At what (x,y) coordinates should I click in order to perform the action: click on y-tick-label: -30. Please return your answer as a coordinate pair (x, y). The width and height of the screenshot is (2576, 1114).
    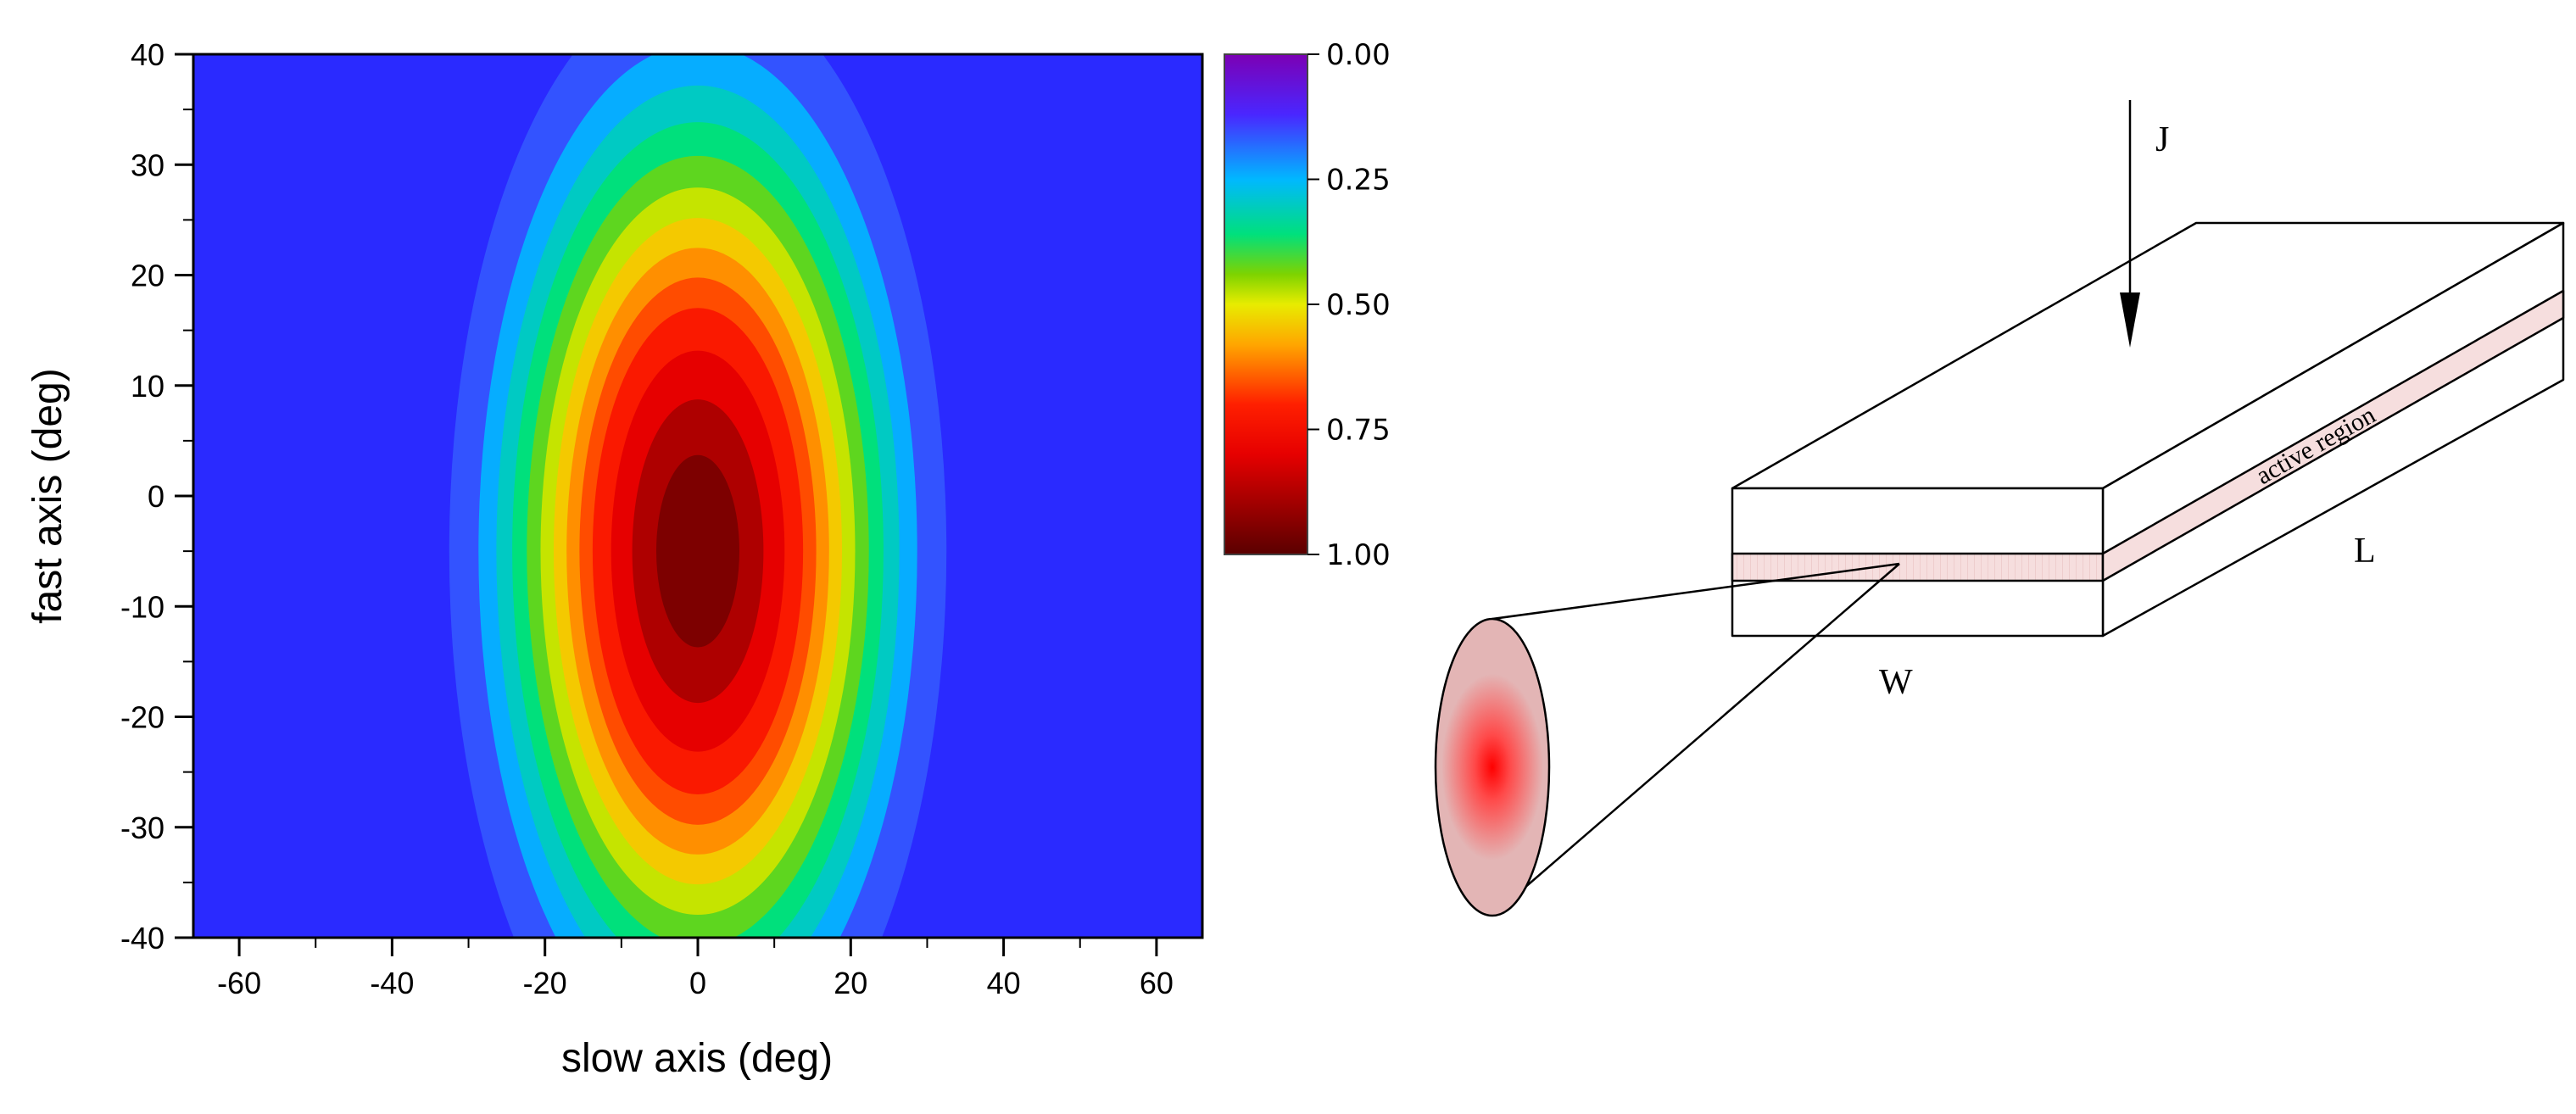
    Looking at the image, I should click on (142, 827).